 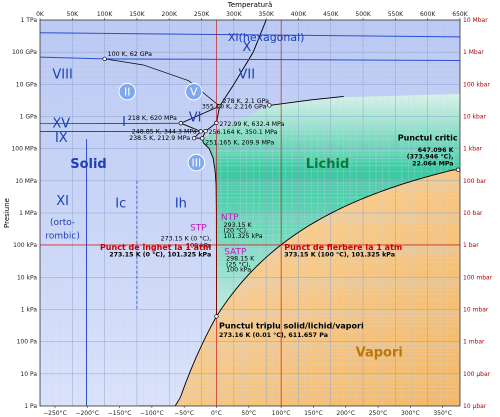 What do you see at coordinates (62, 75) in the screenshot?
I see `phase-label-viii: VIII` at bounding box center [62, 75].